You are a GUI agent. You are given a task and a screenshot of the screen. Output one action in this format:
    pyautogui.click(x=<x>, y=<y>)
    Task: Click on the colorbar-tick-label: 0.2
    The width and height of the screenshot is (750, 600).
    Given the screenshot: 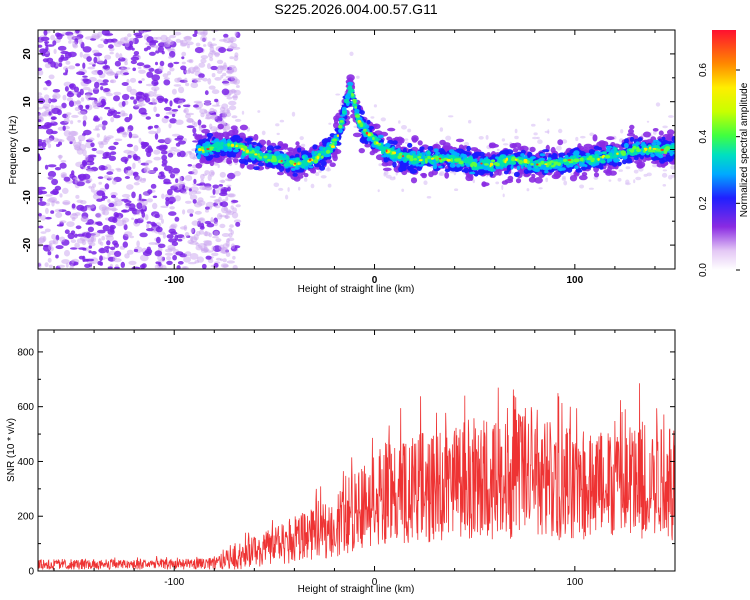 What is the action you would take?
    pyautogui.click(x=703, y=203)
    